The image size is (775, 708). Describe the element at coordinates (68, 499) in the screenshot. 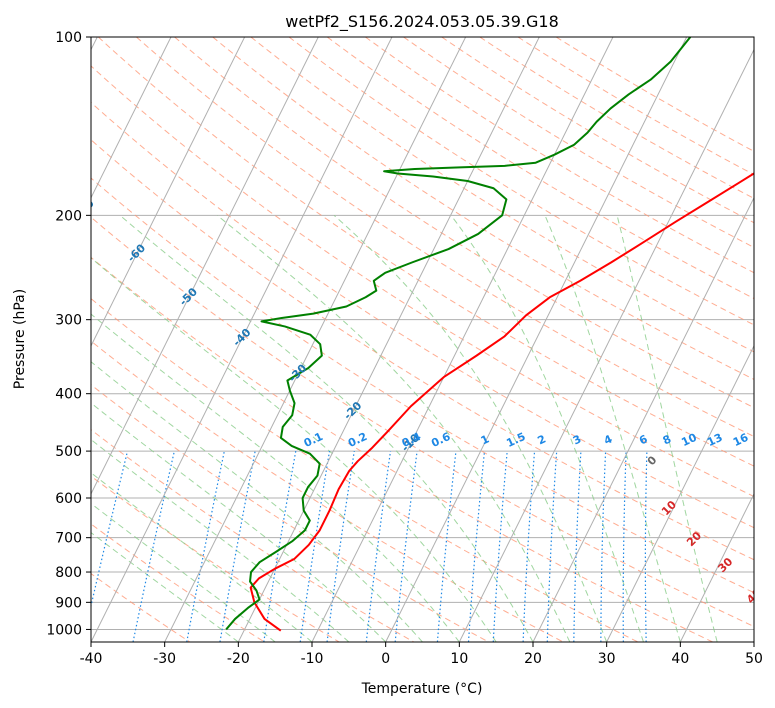

I see `y-tick-label: 600` at that location.